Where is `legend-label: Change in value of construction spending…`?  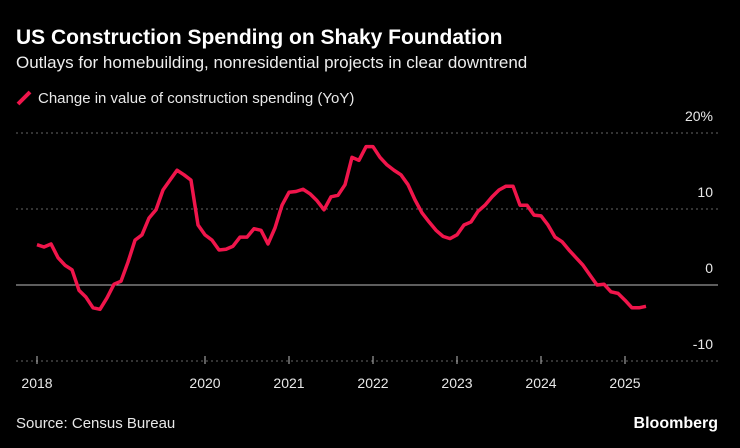
legend-label: Change in value of construction spending… is located at coordinates (196, 98).